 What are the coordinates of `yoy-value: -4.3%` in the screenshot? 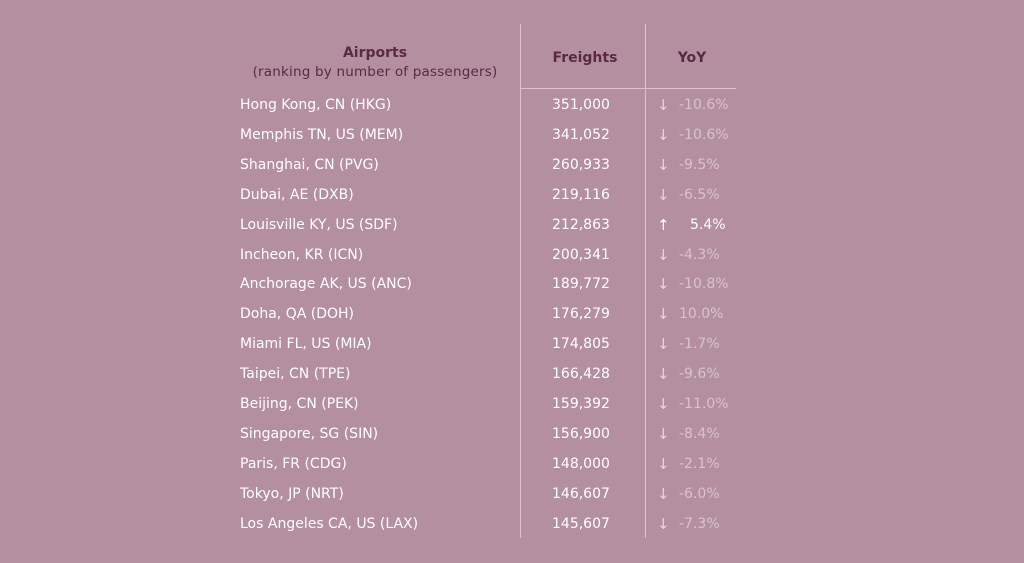 It's located at (699, 255).